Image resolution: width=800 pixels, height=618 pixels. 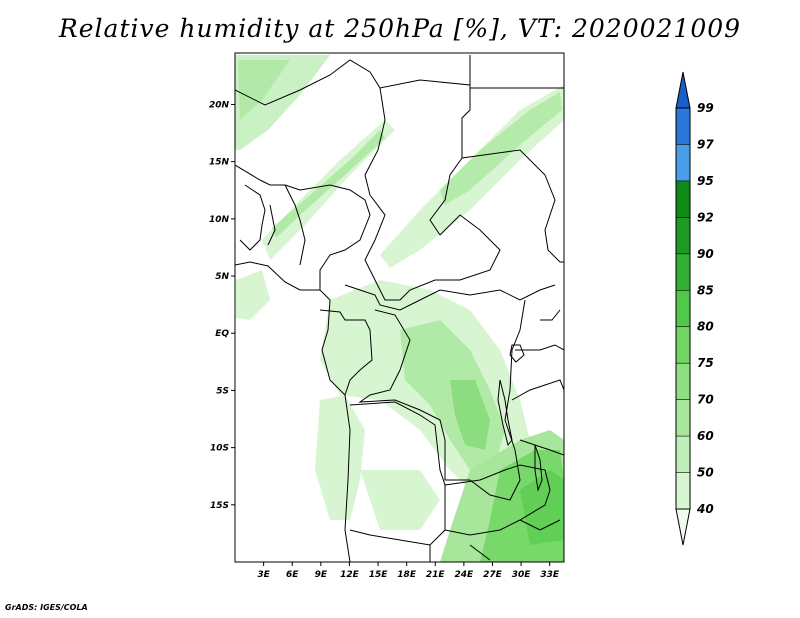 I want to click on lon-tick-label: 27E, so click(x=493, y=575).